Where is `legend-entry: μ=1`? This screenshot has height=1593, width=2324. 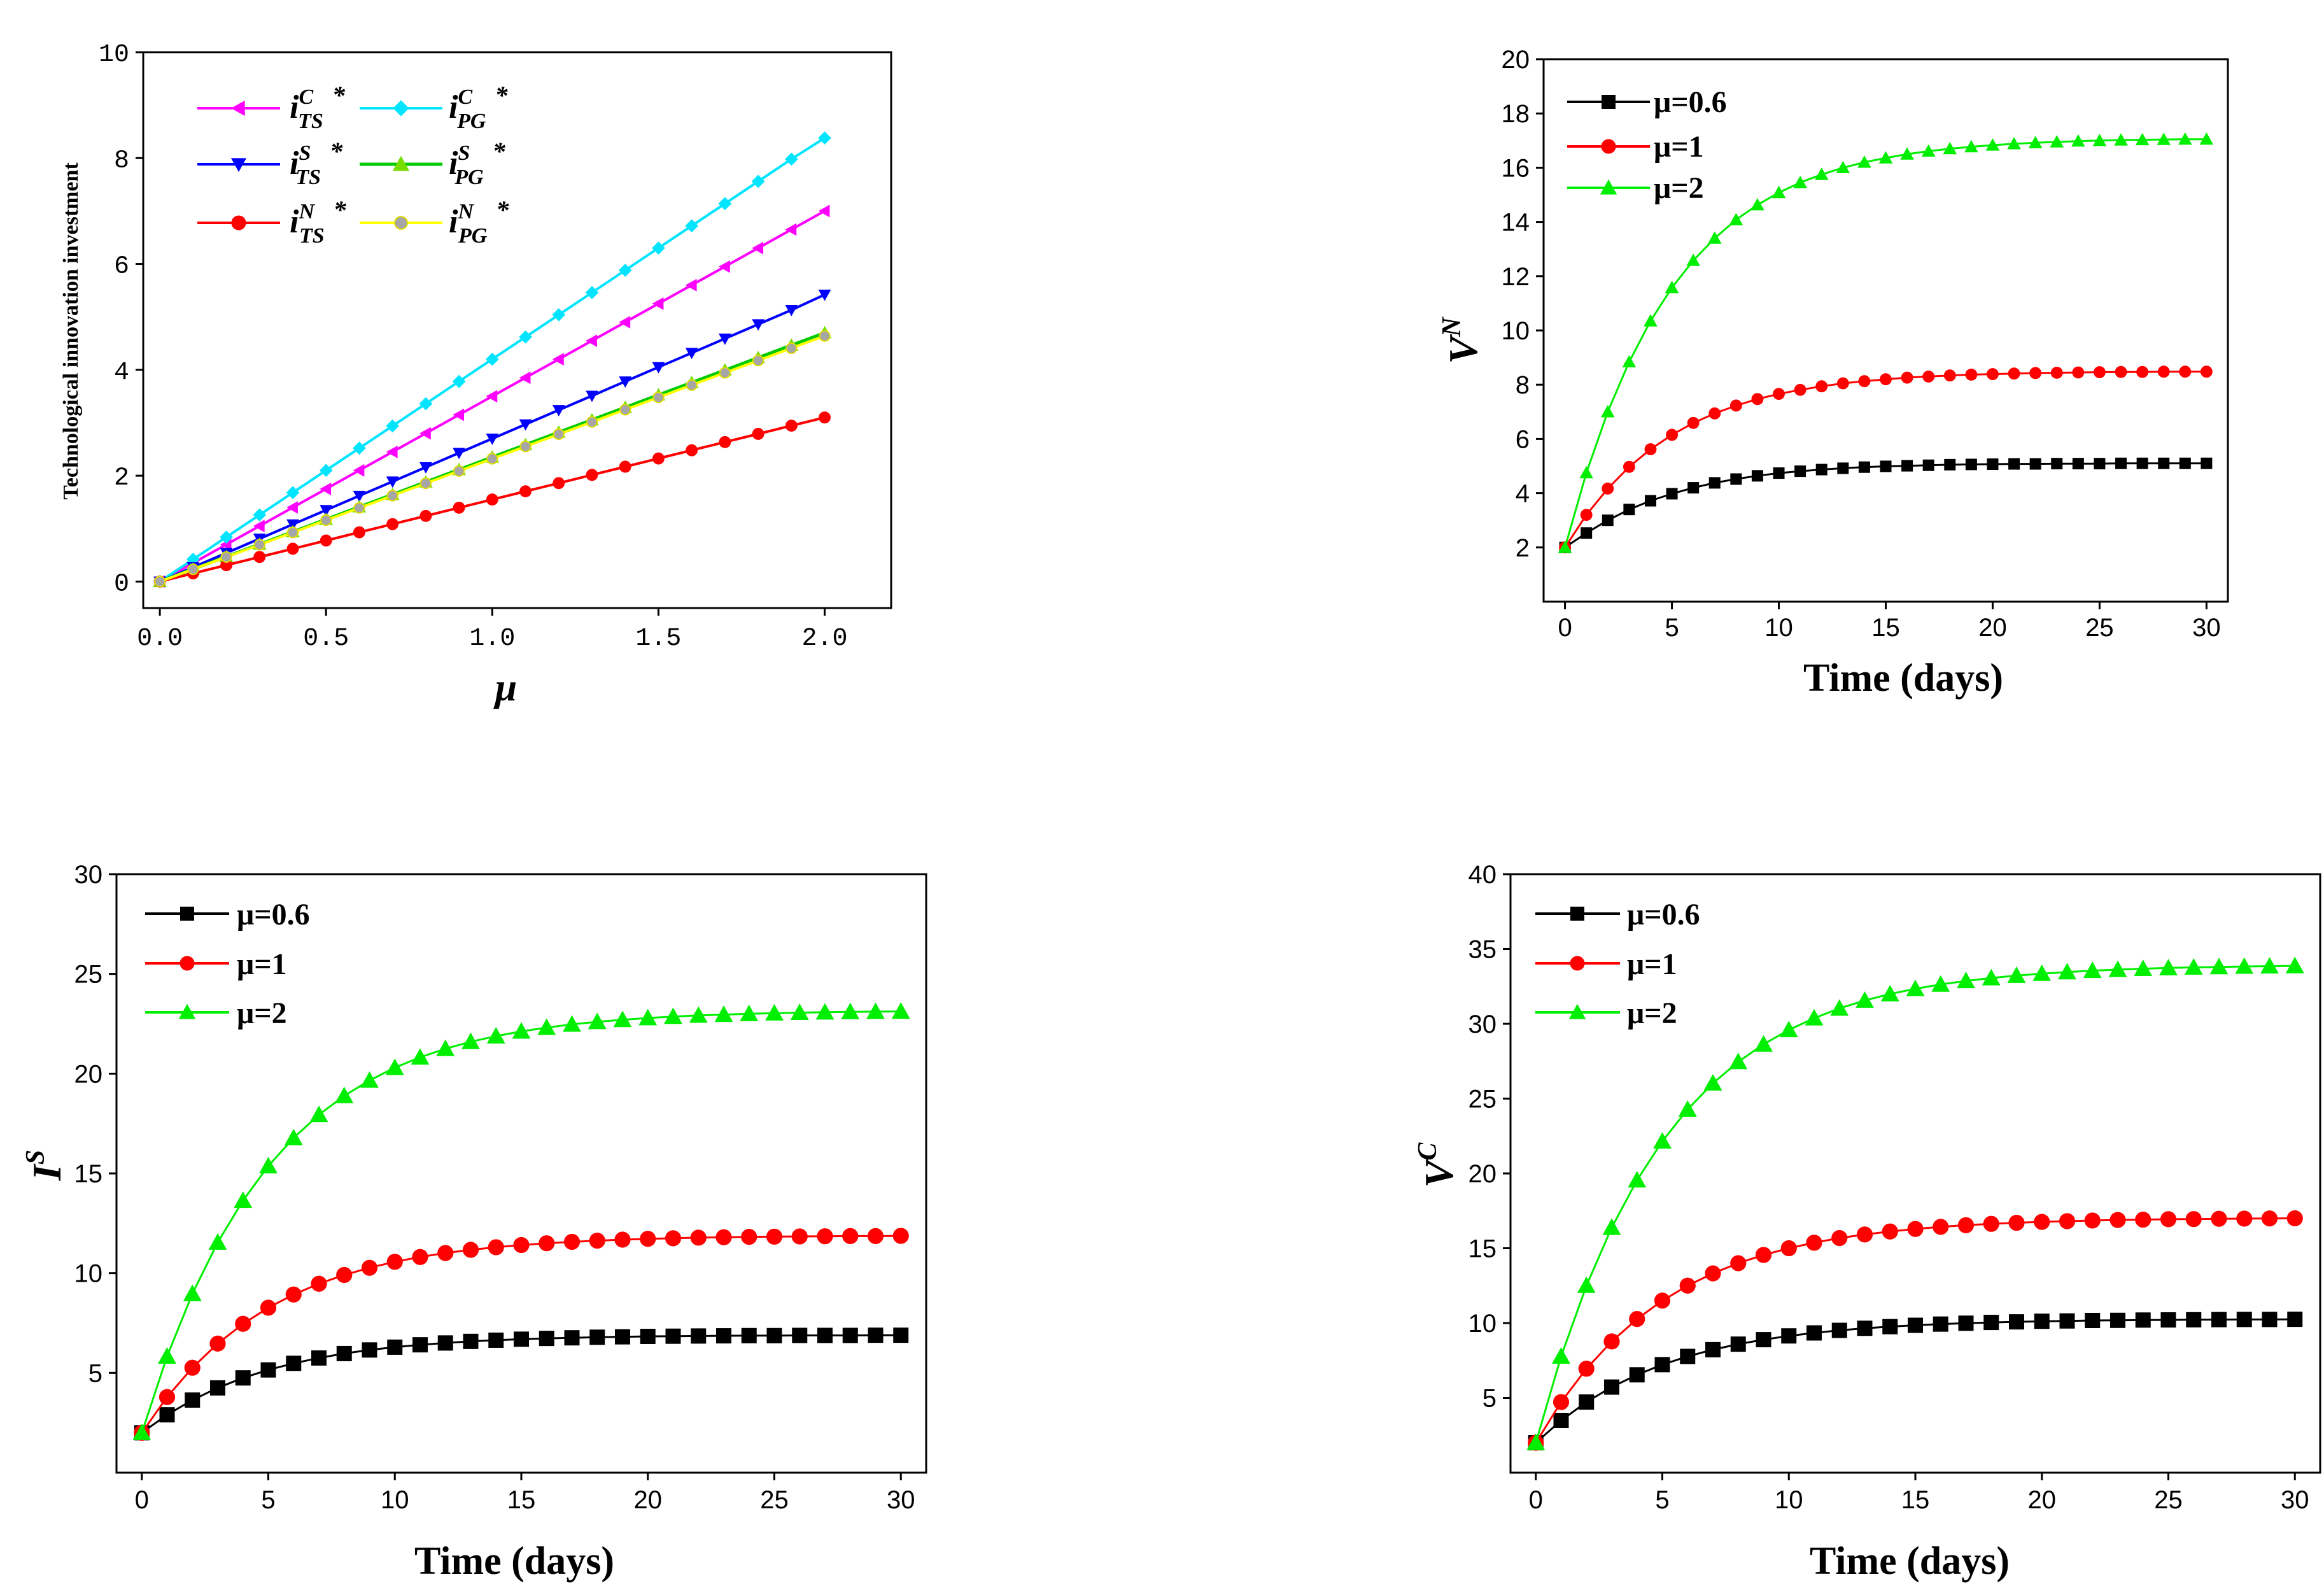 legend-entry: μ=1 is located at coordinates (1606, 964).